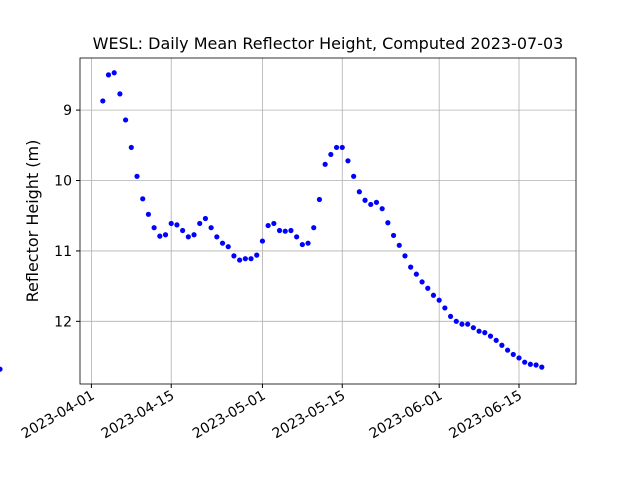  I want to click on y-tick-label: 11, so click(63, 252).